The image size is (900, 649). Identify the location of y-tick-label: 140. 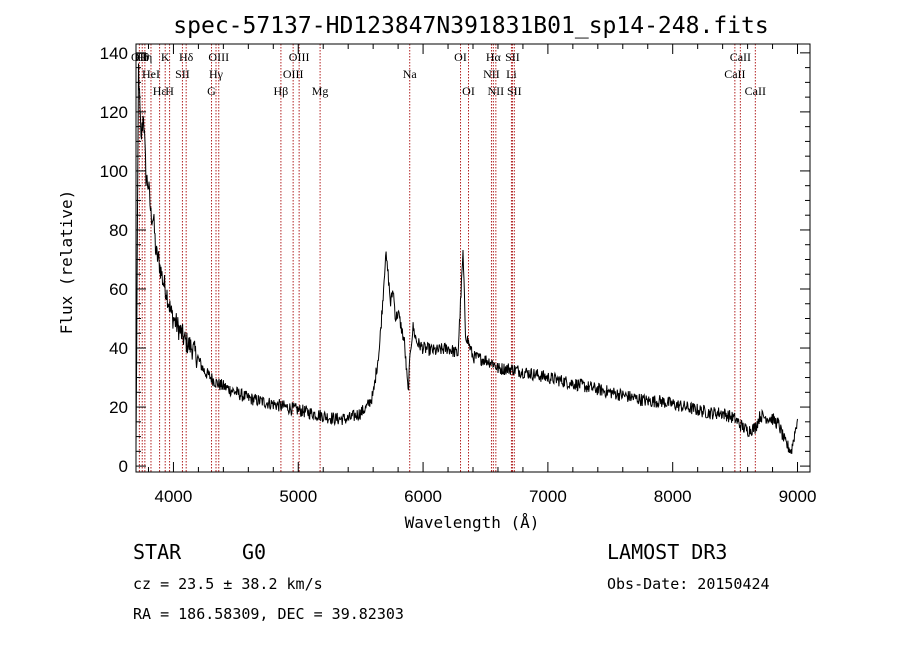
(114, 53).